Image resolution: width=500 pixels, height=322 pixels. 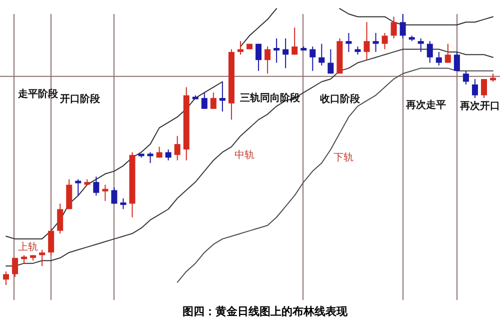 What do you see at coordinates (340, 99) in the screenshot?
I see `annotation: 收口阶段` at bounding box center [340, 99].